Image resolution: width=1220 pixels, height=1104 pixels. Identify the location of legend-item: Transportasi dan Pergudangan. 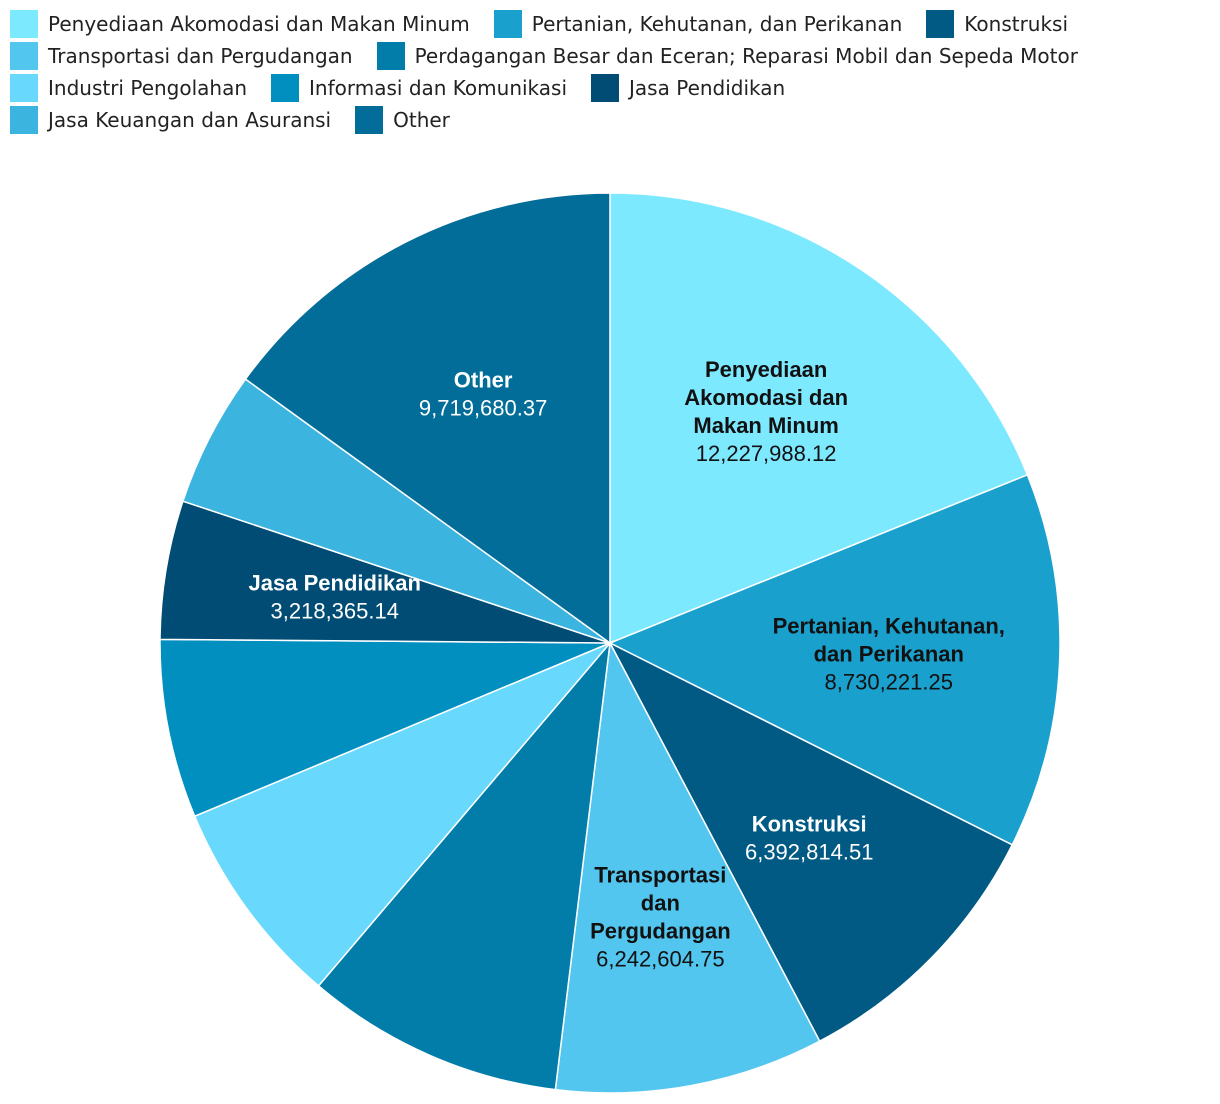
(181, 56).